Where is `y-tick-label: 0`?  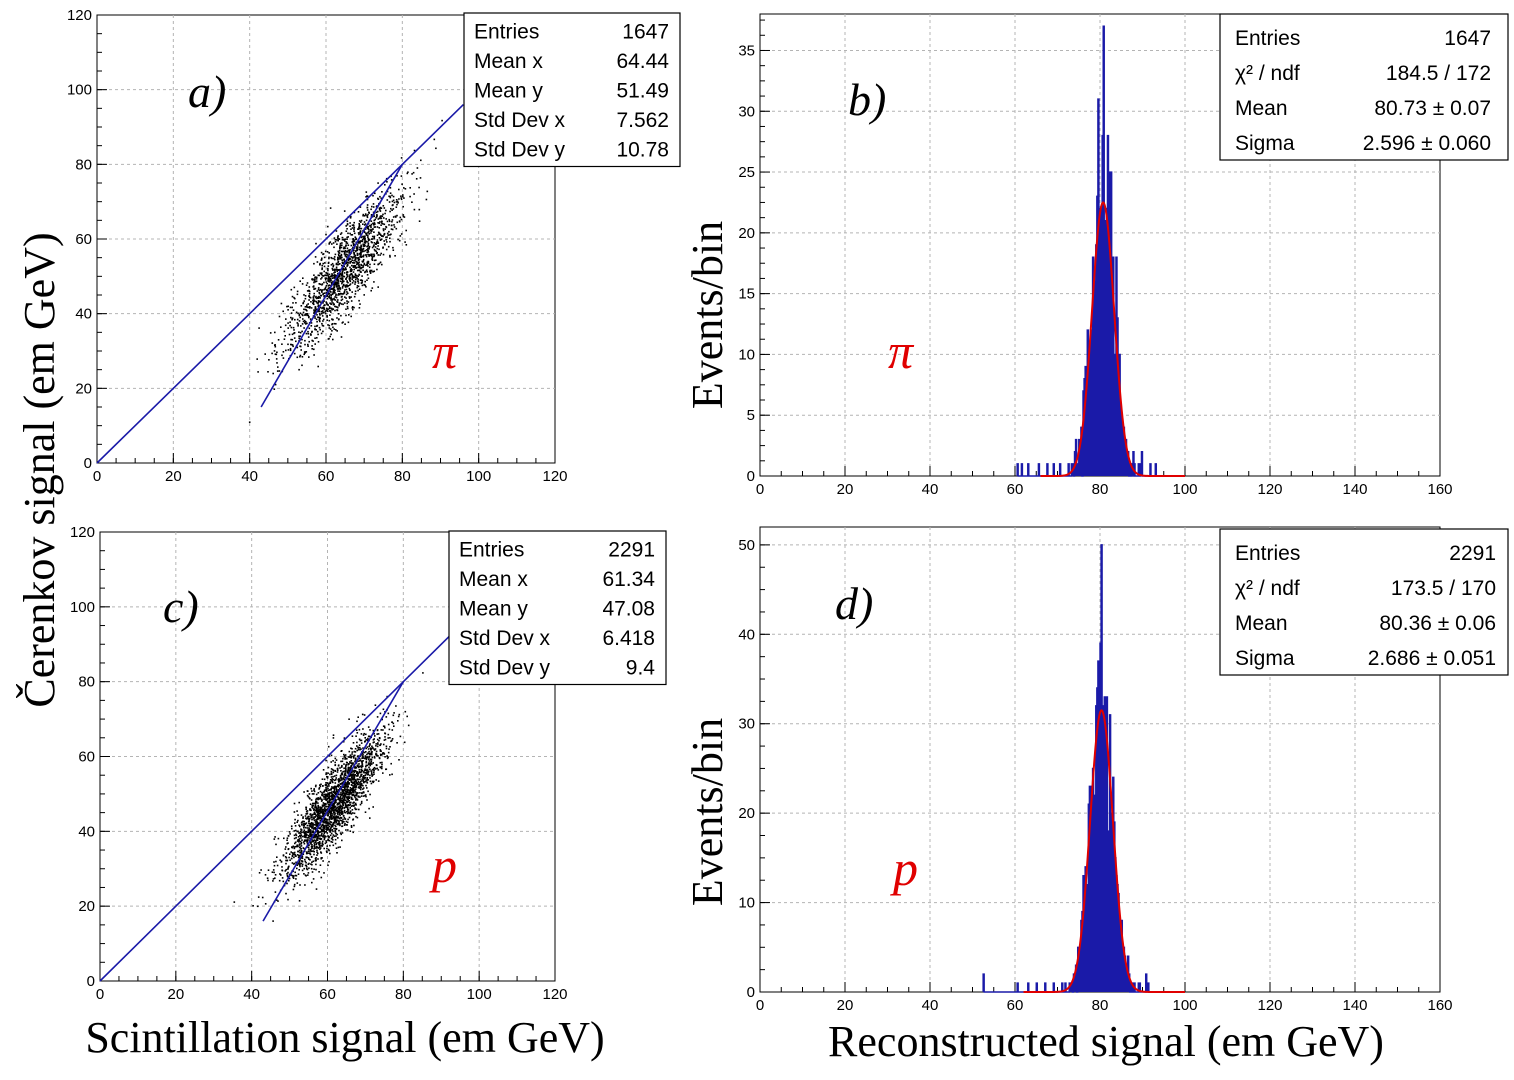 y-tick-label: 0 is located at coordinates (751, 992).